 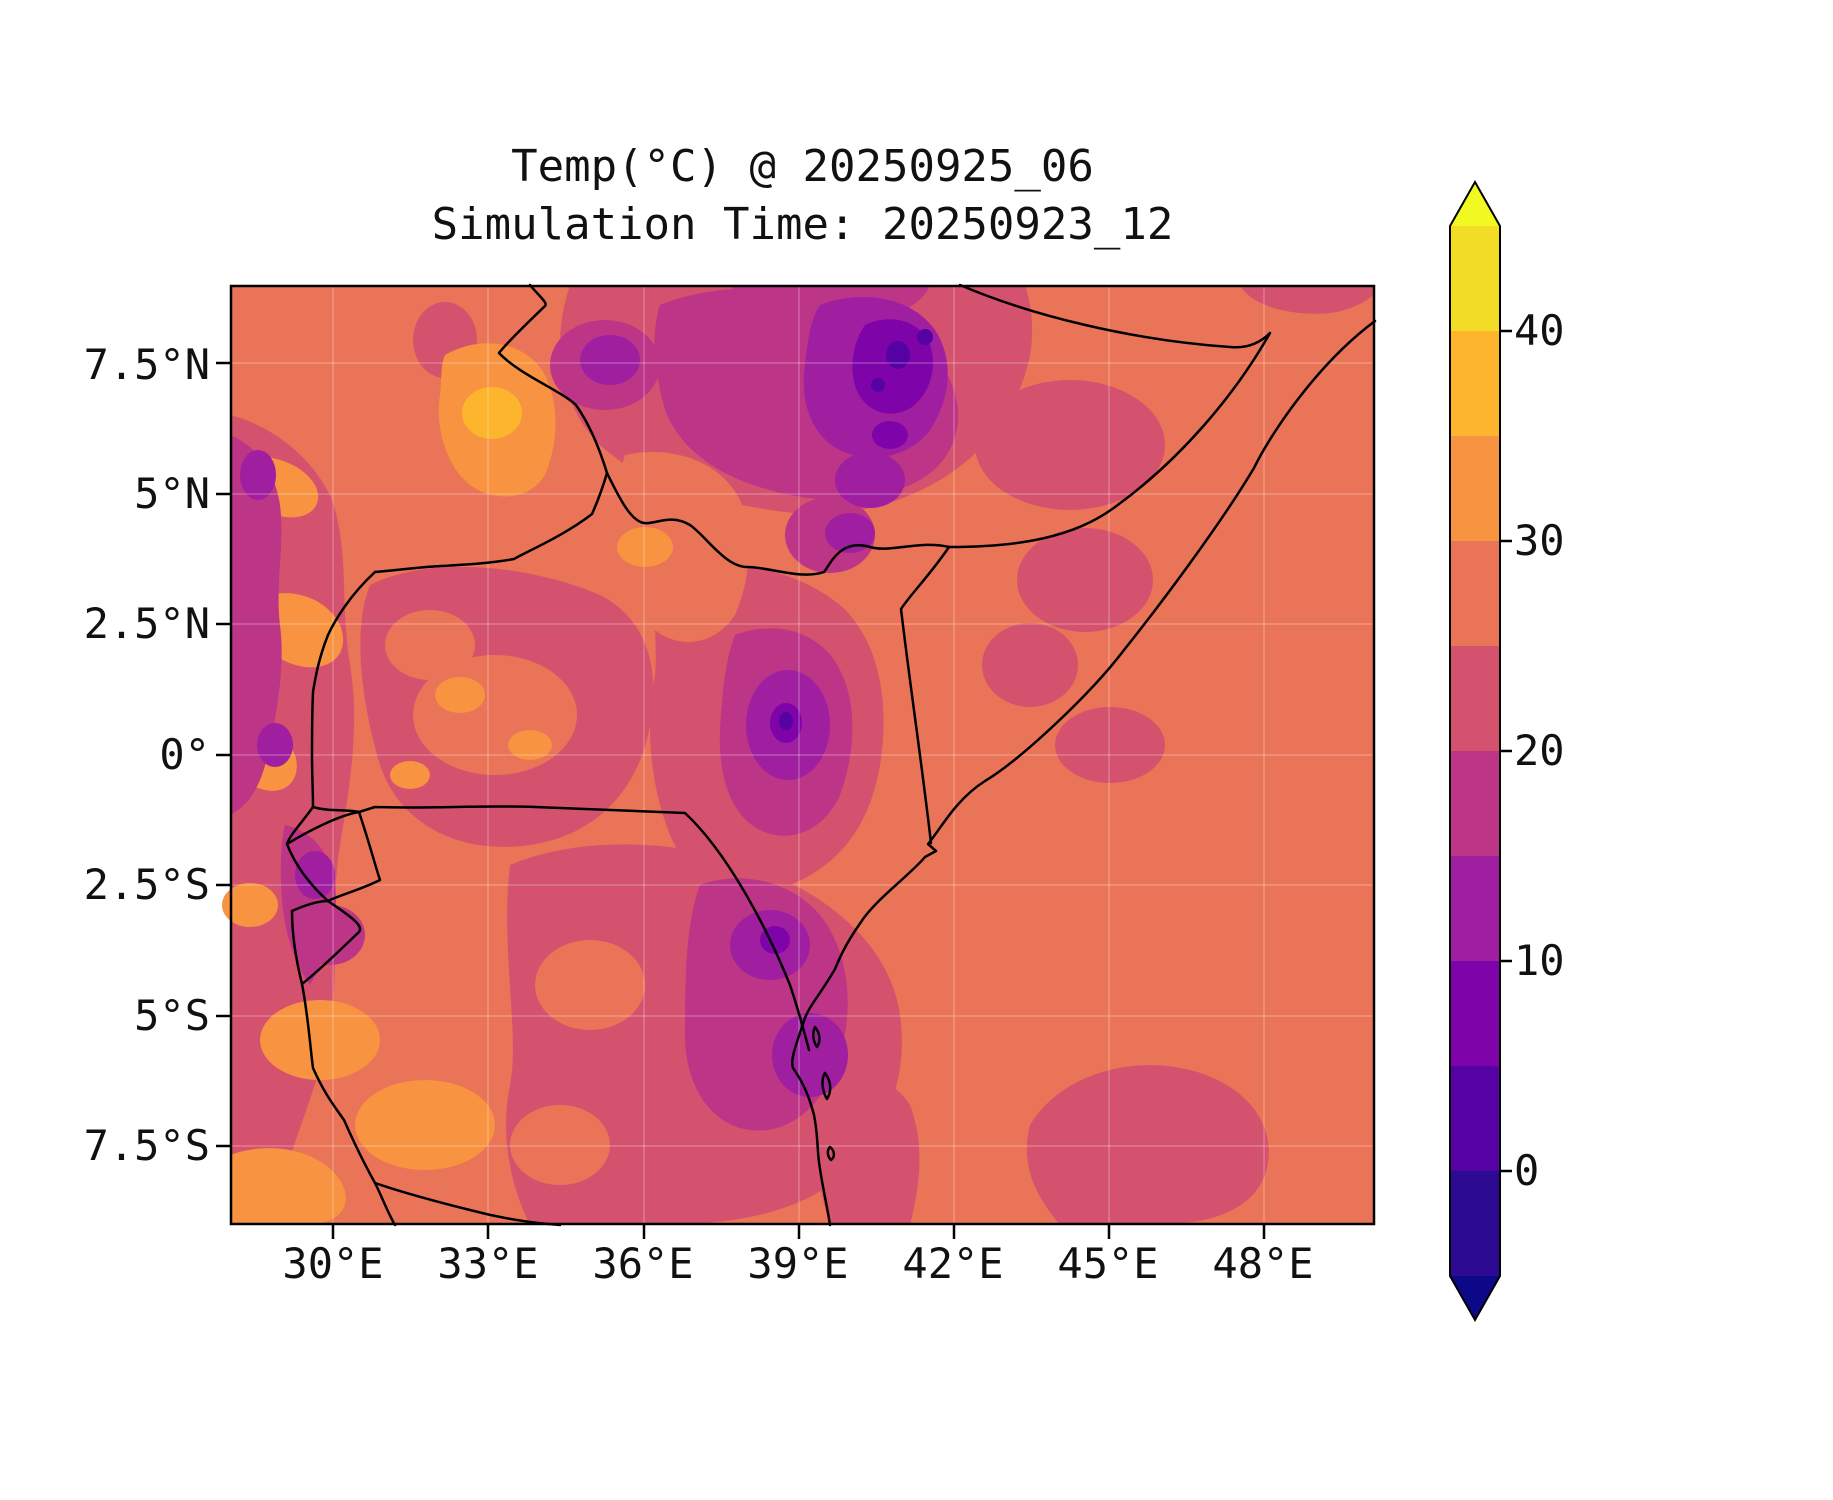 I want to click on border-tanzania-drc, so click(x=348, y=1104).